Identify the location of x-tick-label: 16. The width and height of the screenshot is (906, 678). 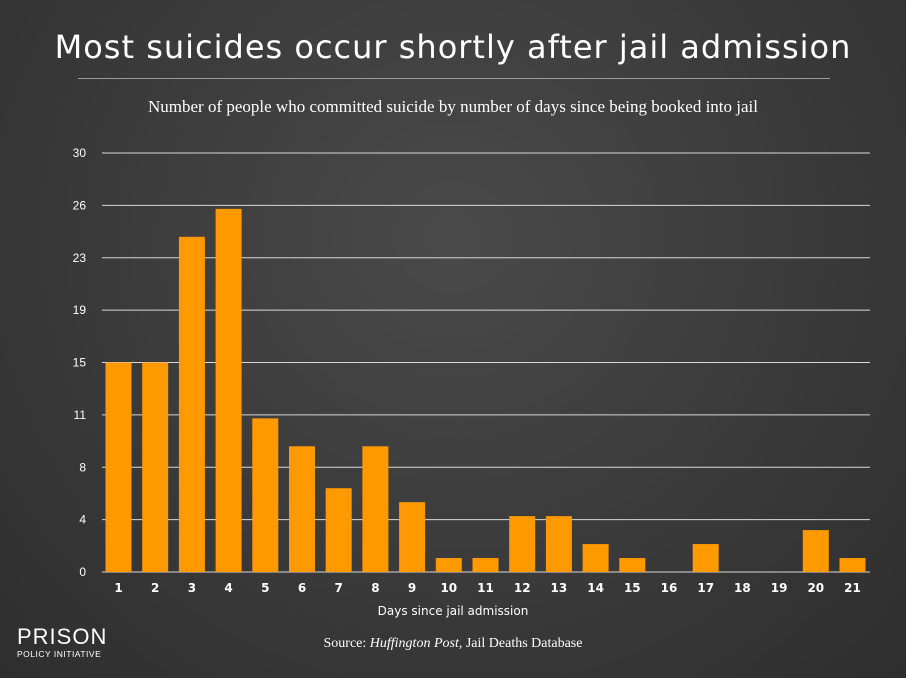
(669, 588).